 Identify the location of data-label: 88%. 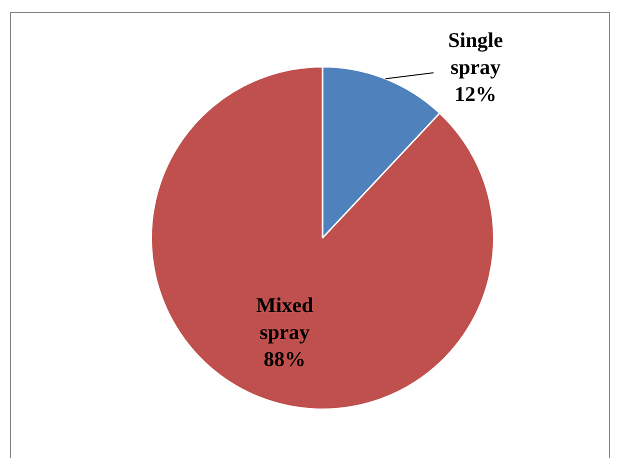
(285, 358).